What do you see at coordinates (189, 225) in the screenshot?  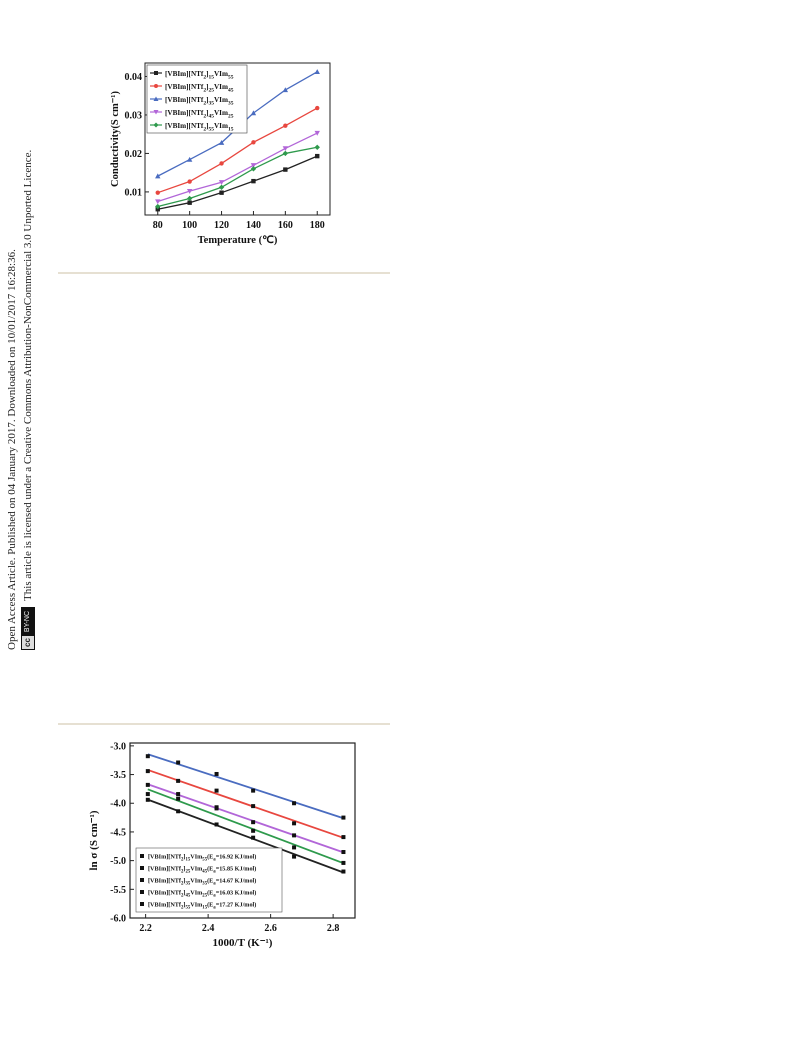 I see `x-tick-label: 100` at bounding box center [189, 225].